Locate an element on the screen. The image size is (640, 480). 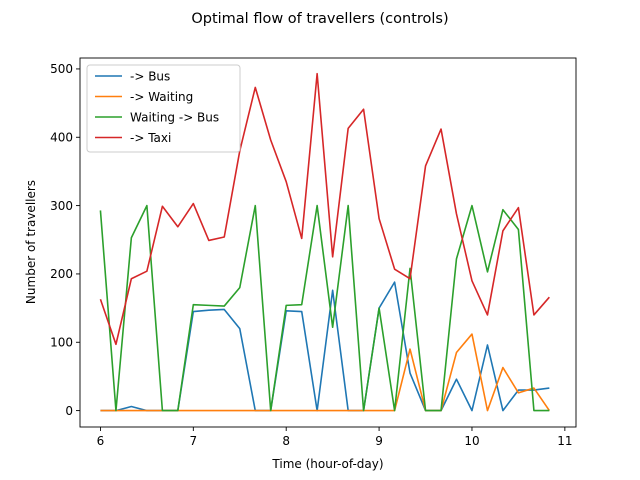
legend-label: -> Taxi is located at coordinates (150, 138).